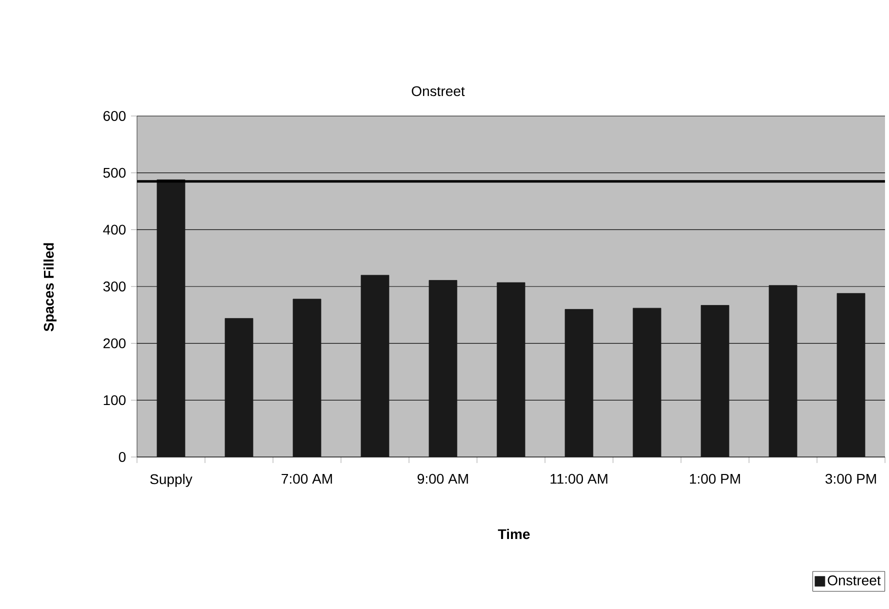  What do you see at coordinates (850, 479) in the screenshot?
I see `x-tick-label: 3:00 PM` at bounding box center [850, 479].